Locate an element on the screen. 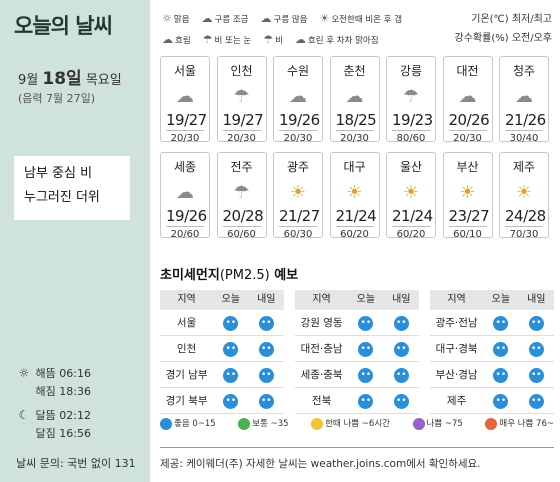 The width and height of the screenshot is (560, 482). sunset-time: 18:36 is located at coordinates (75, 391).